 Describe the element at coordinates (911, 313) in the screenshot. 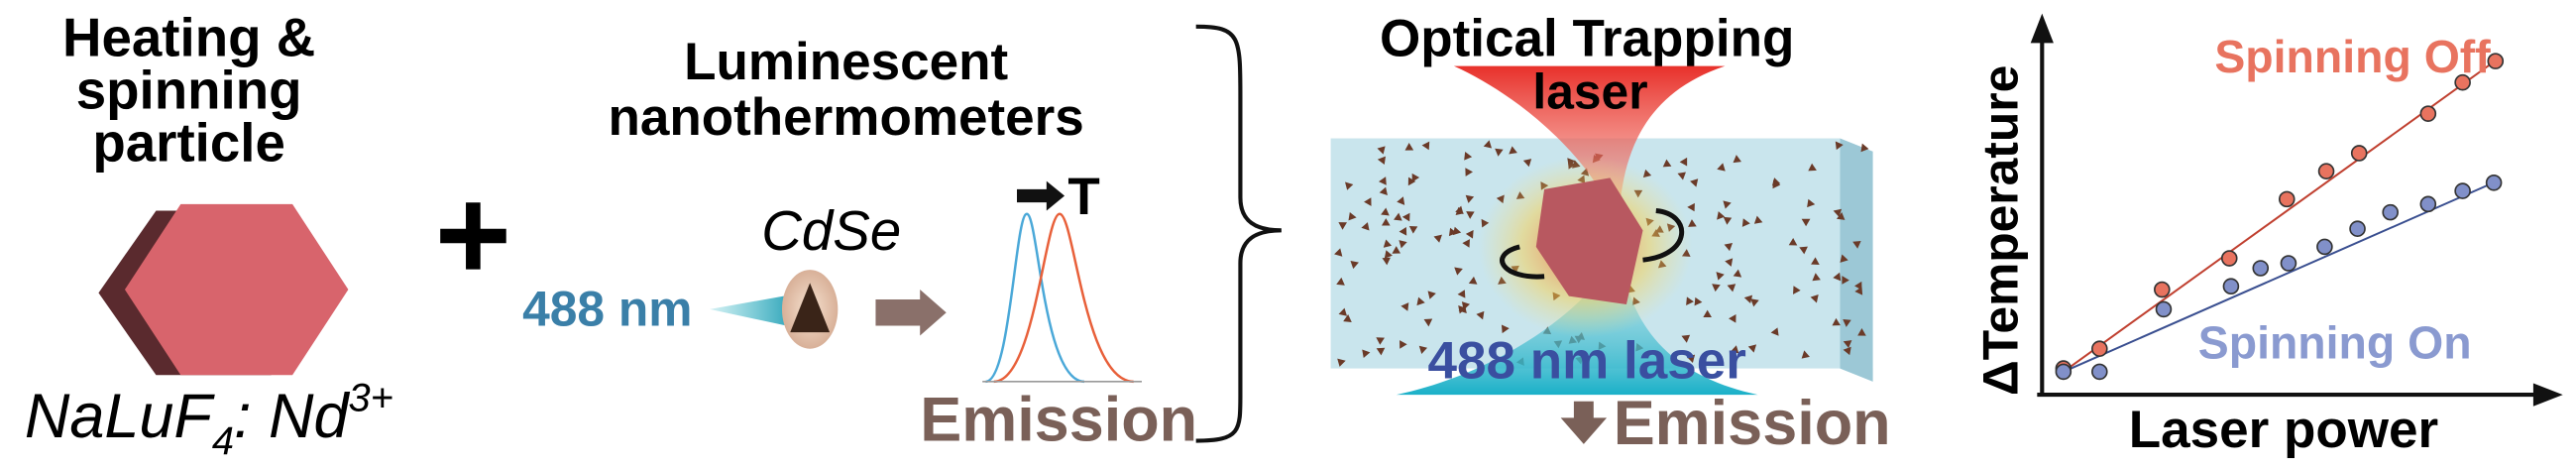

I see `arrow` at that location.